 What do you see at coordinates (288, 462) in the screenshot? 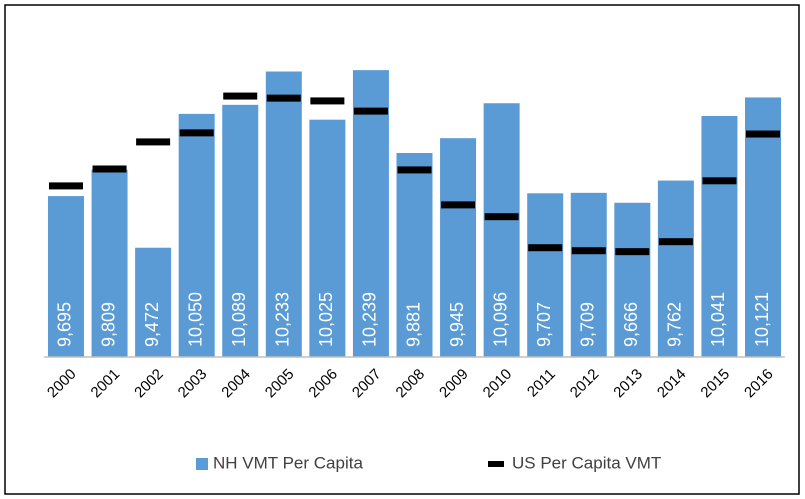
I see `legend-label: NH VMT Per Capita` at bounding box center [288, 462].